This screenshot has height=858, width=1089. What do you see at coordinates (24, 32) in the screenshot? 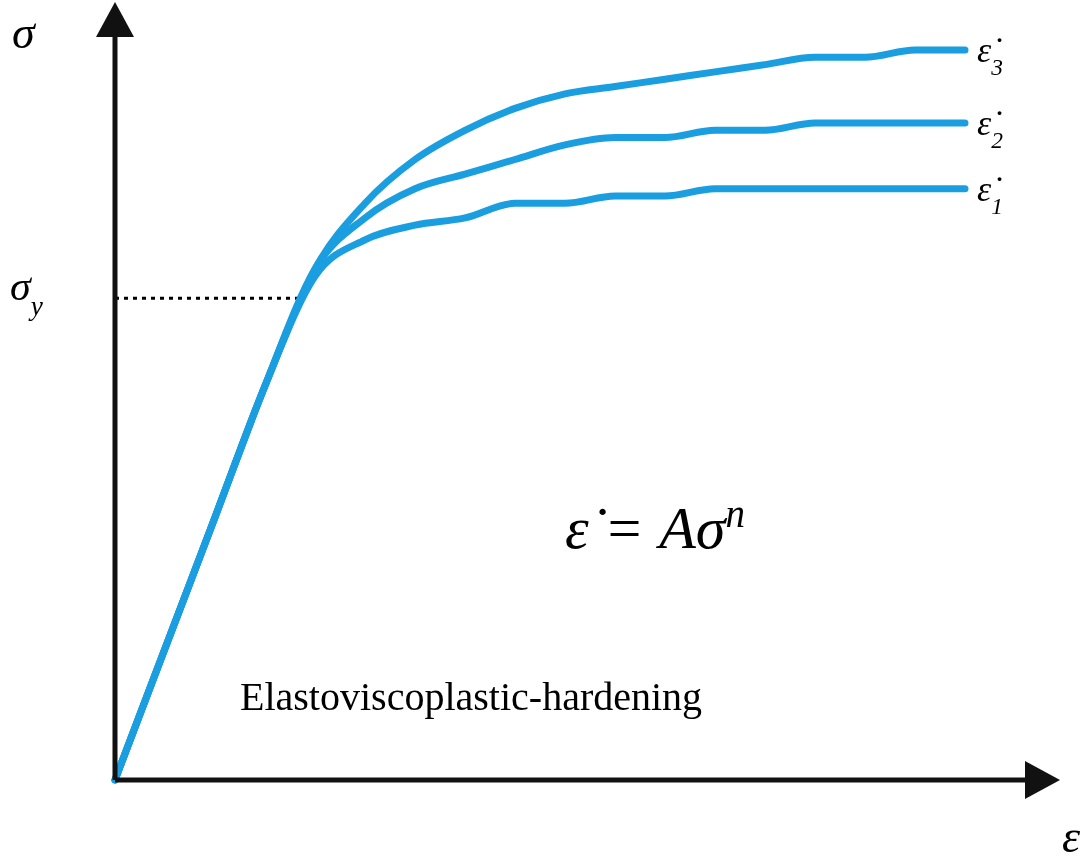
I see `y-axis-title: σ` at bounding box center [24, 32].